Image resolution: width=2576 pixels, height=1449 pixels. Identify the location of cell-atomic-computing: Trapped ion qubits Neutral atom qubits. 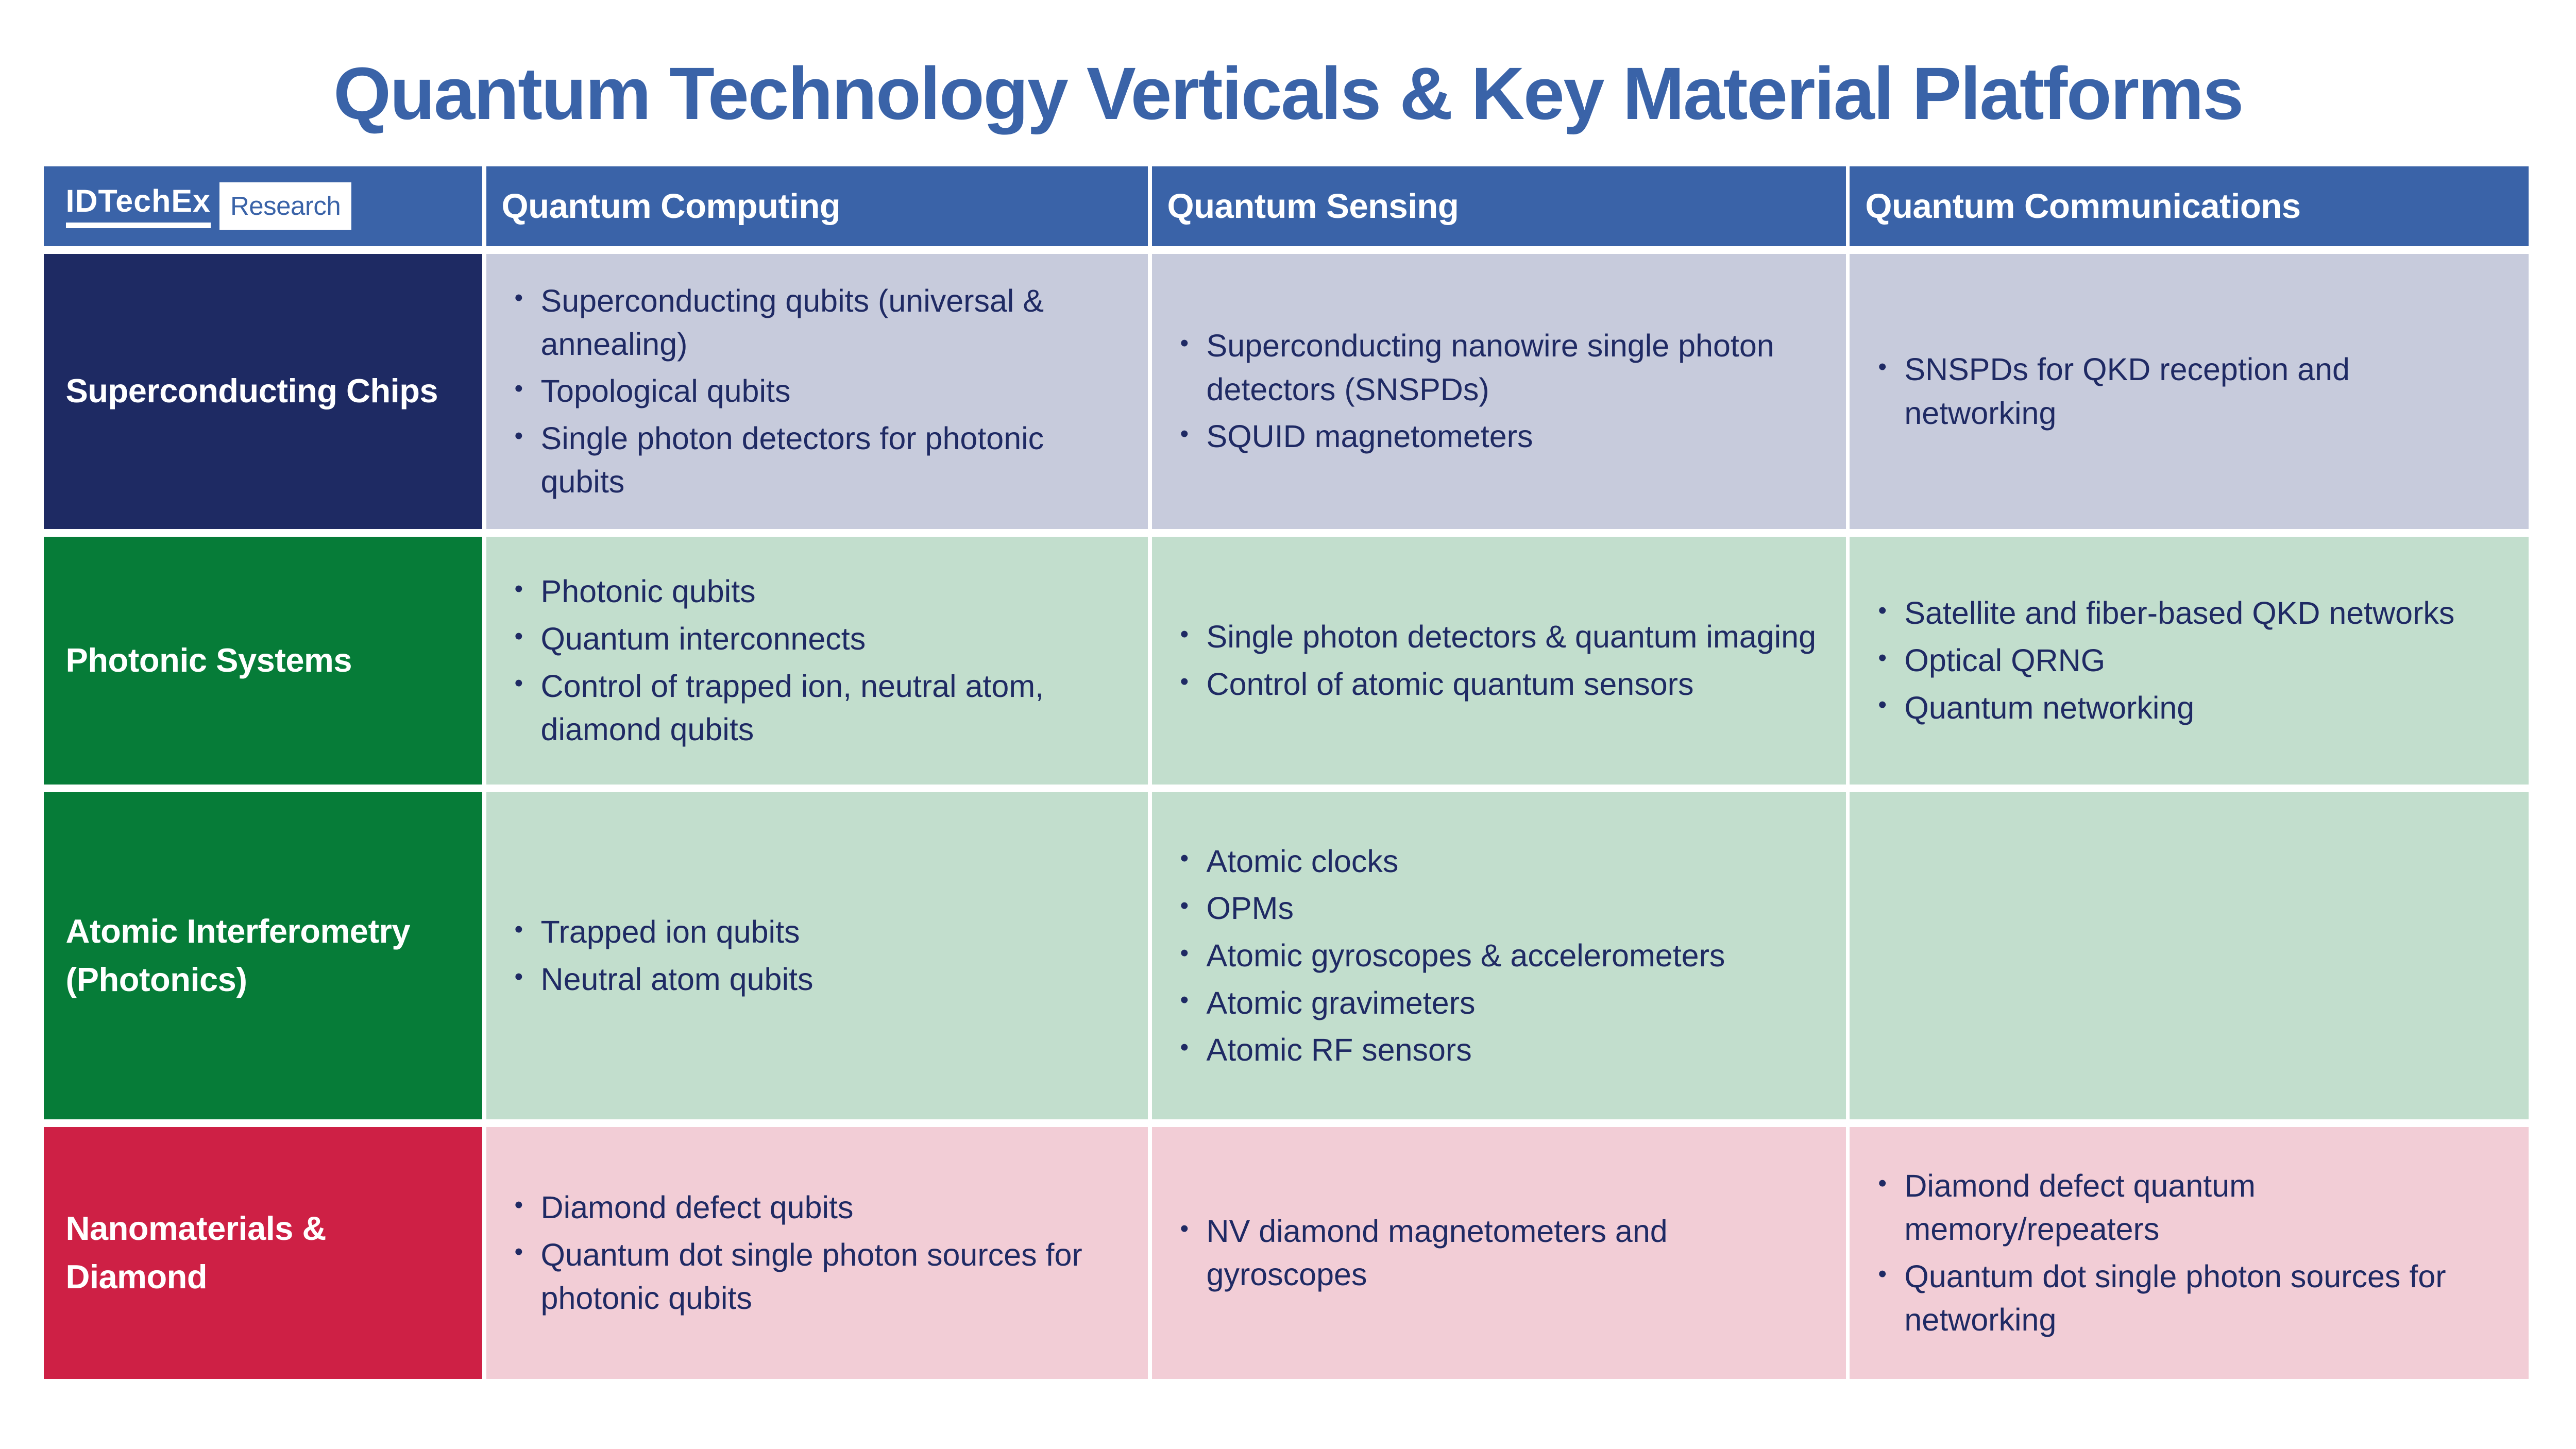
(817, 955).